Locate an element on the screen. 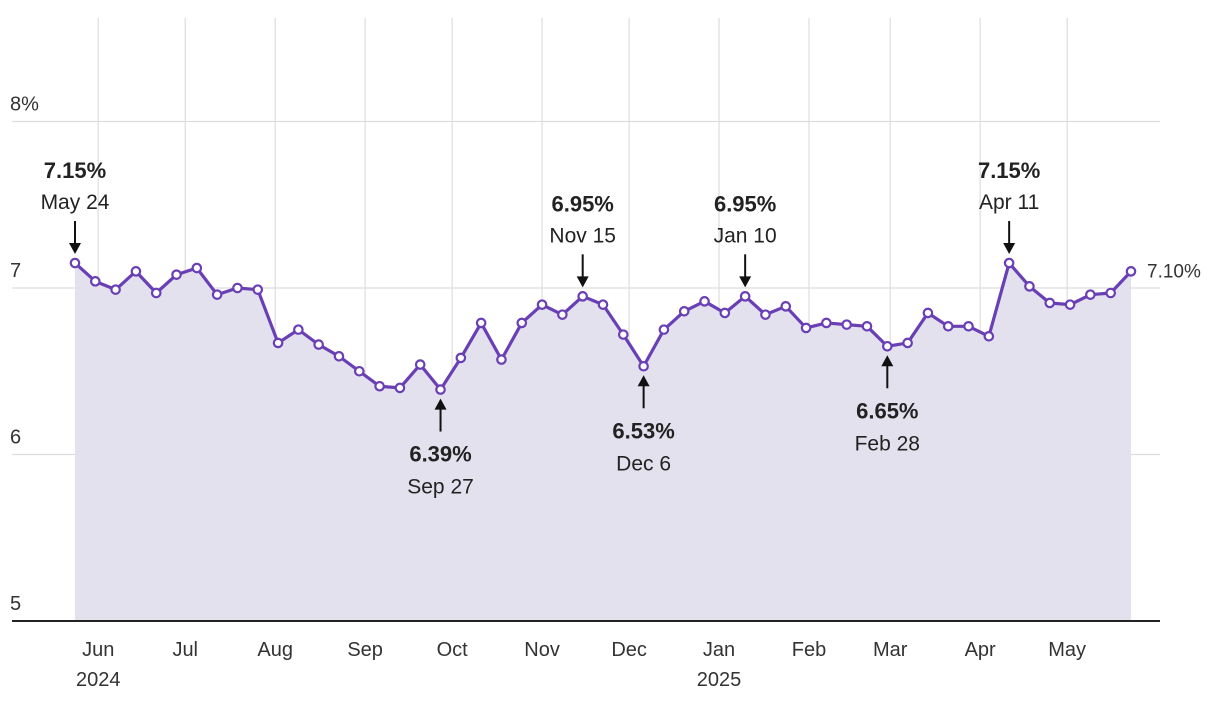 This screenshot has width=1220, height=704. x-tick-label: Jul is located at coordinates (185, 650).